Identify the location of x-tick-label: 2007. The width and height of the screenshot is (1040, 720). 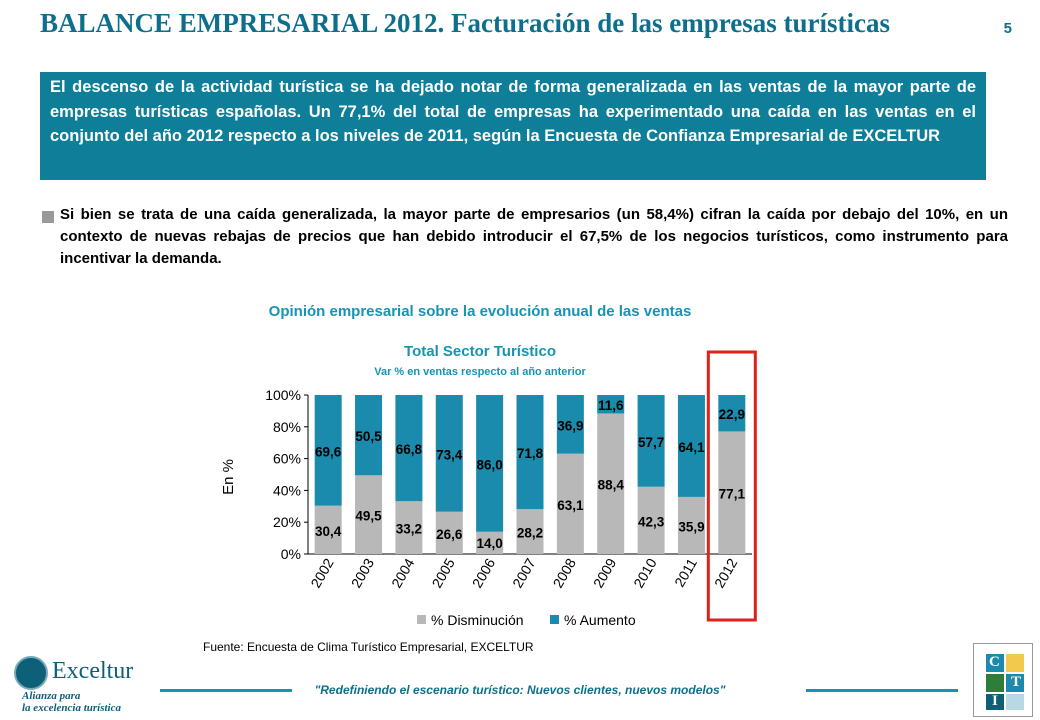
(524, 572).